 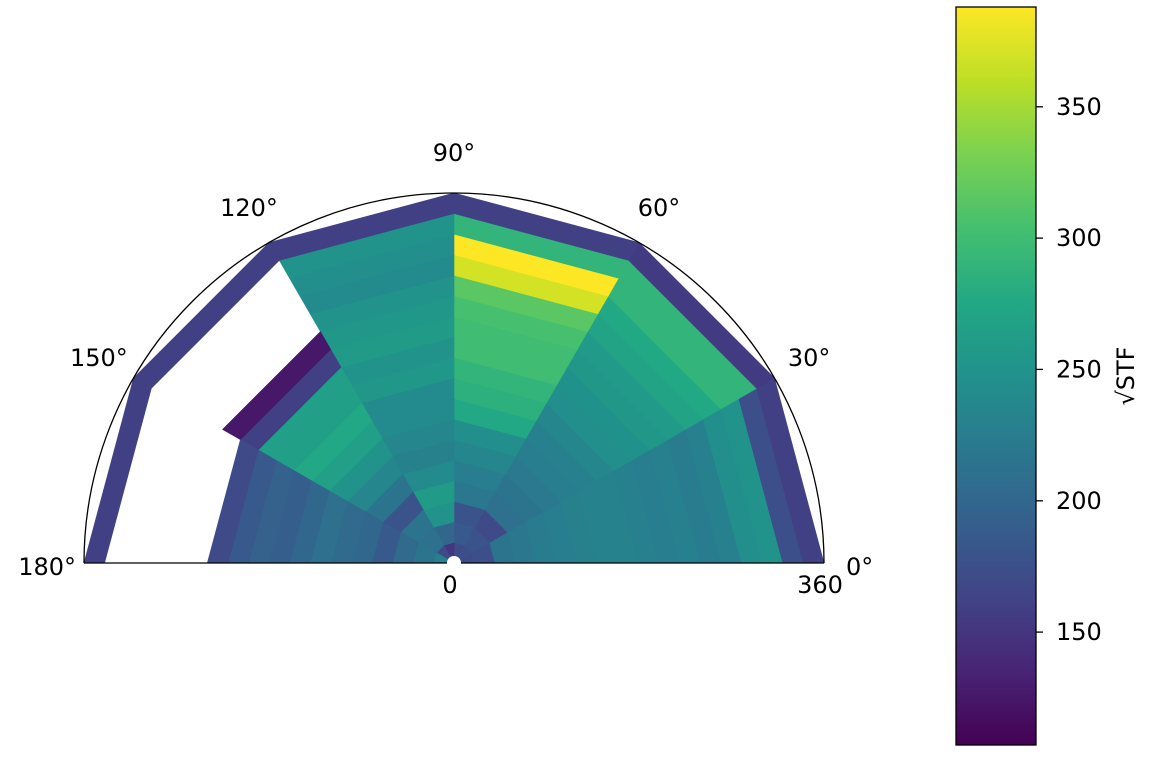 What do you see at coordinates (1079, 238) in the screenshot?
I see `colorbar-tick-label: 300` at bounding box center [1079, 238].